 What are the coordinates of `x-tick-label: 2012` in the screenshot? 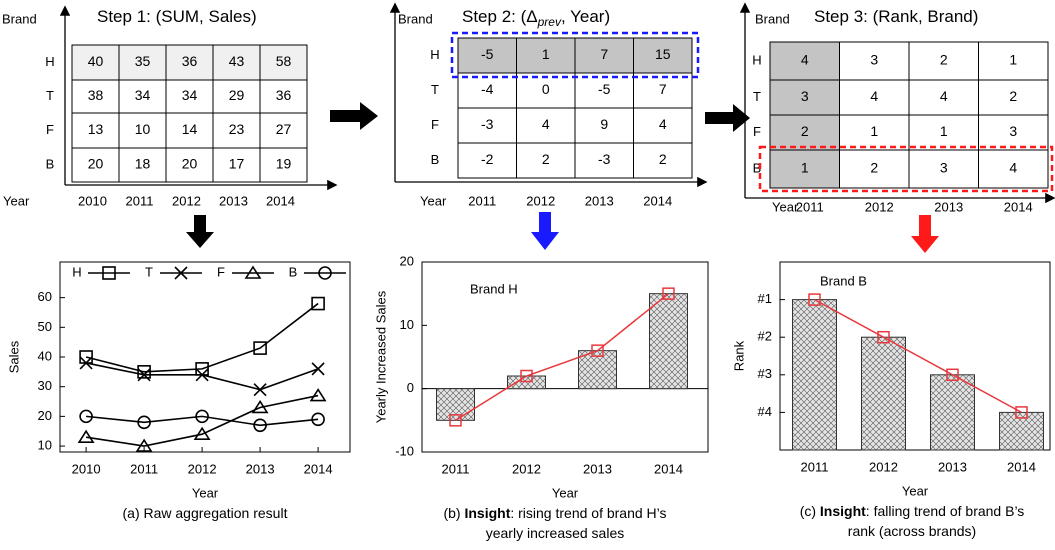 It's located at (883, 466).